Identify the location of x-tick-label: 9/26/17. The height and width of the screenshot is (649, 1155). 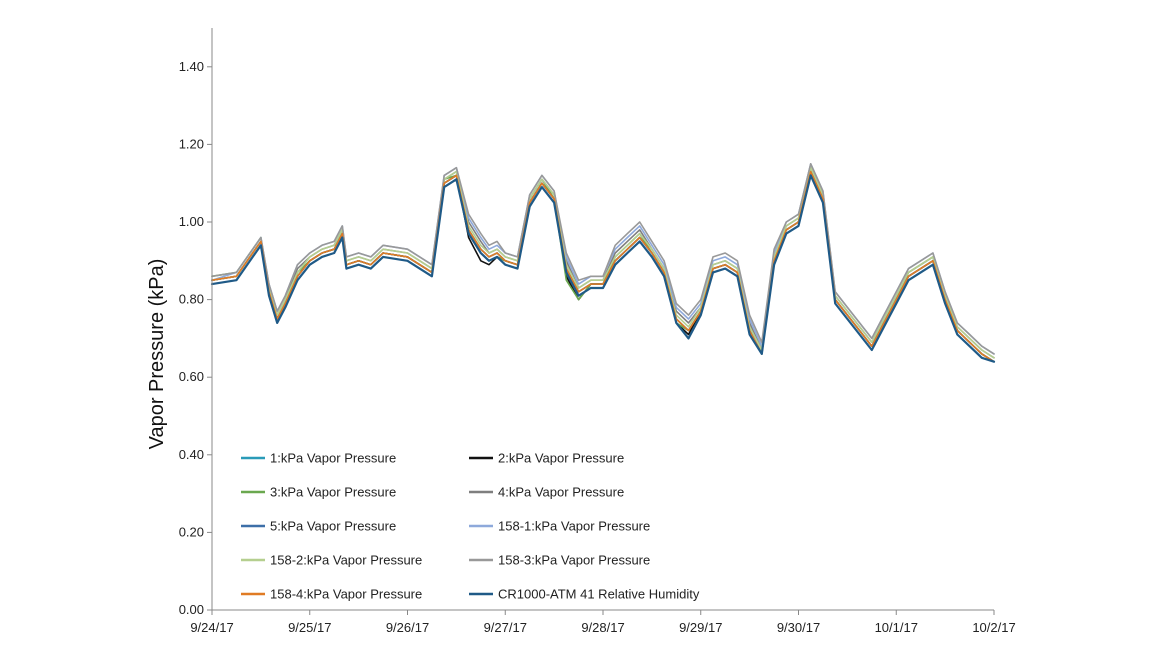
(407, 627).